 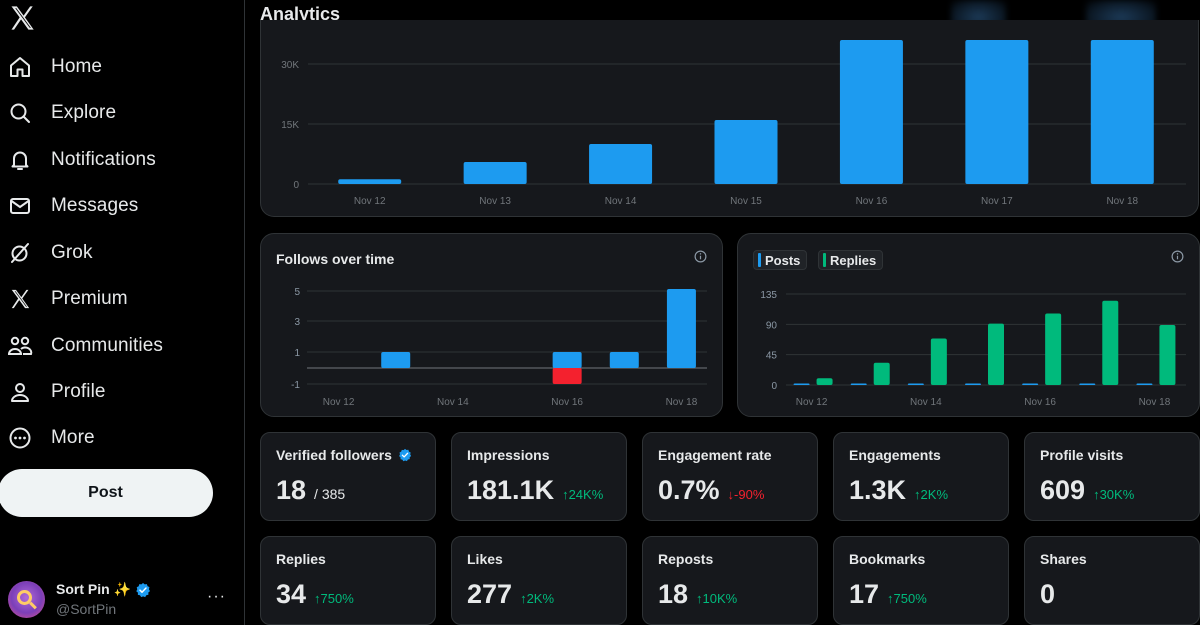 I want to click on stat-label: Engagement rate, so click(x=715, y=455).